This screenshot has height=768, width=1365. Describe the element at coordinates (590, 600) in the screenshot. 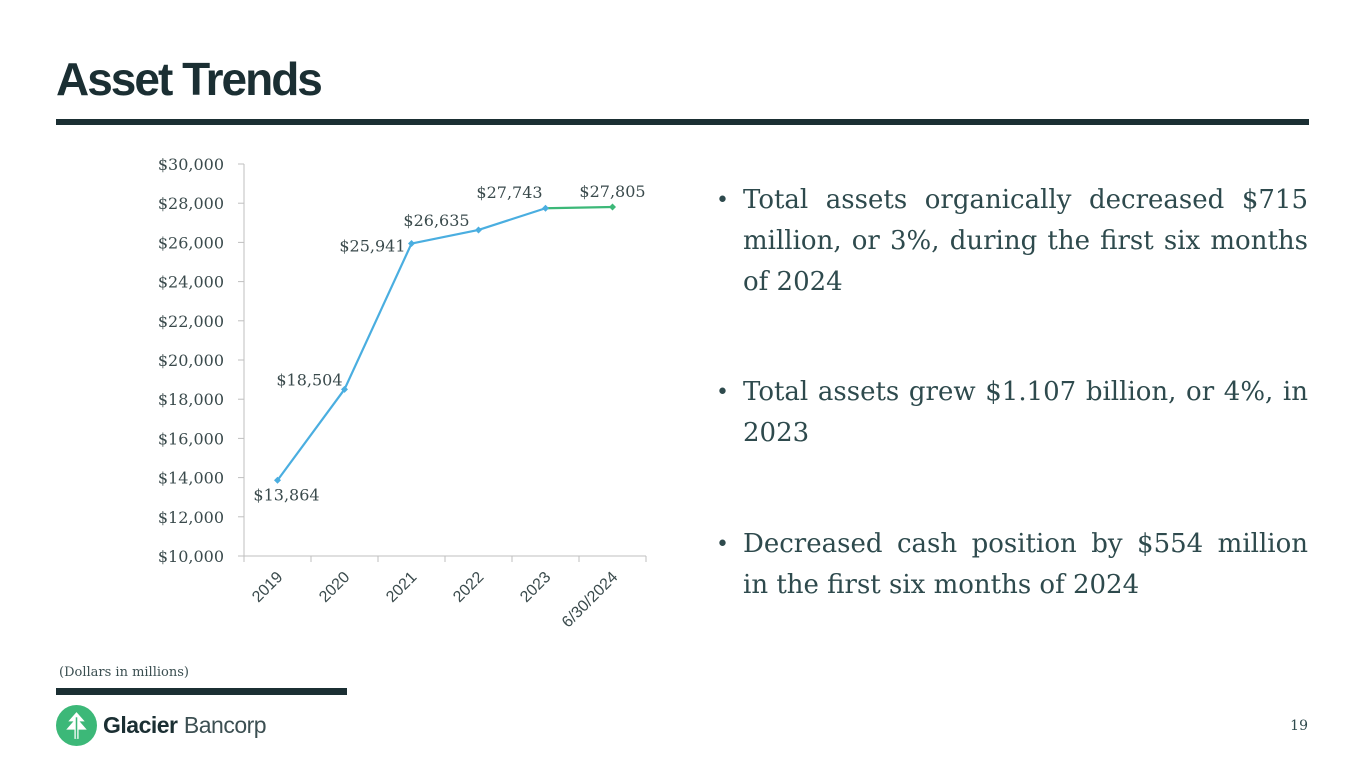

I see `x-category-label: 6/30/2024` at that location.